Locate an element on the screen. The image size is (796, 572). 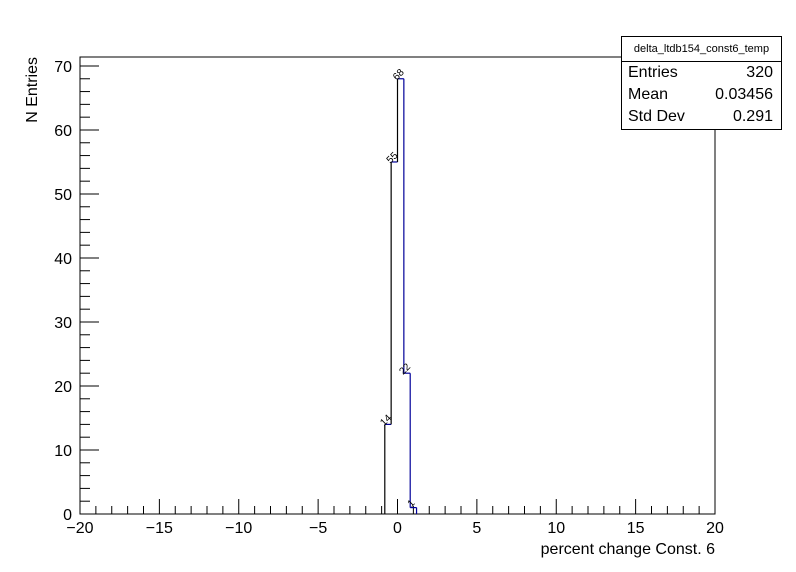
stats-row-stddev: Std Dev 0.291 is located at coordinates (700, 116).